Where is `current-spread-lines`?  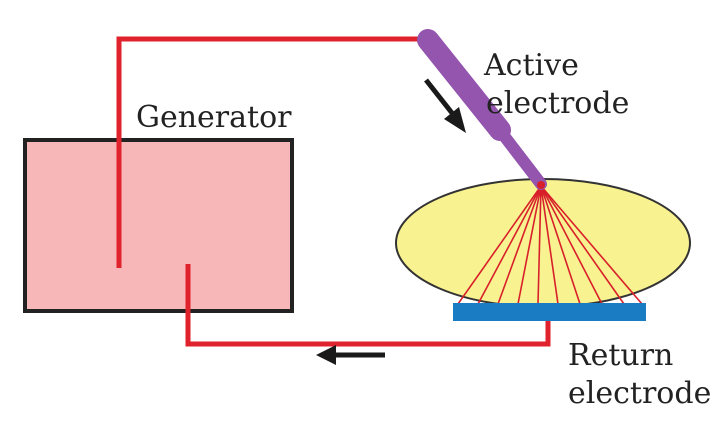 current-spread-lines is located at coordinates (550, 245).